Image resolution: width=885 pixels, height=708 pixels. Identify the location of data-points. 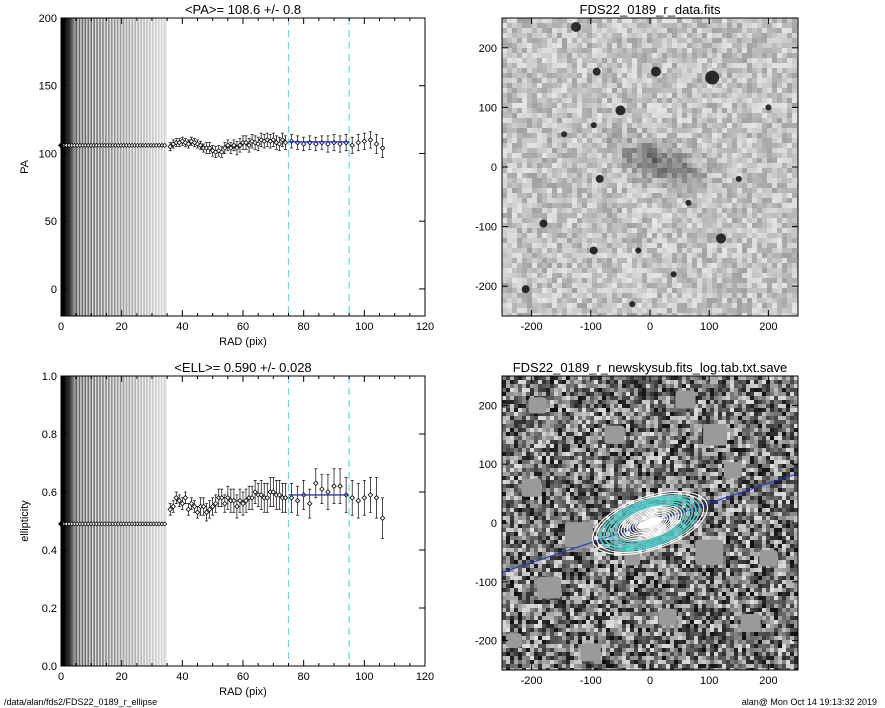
(276, 503).